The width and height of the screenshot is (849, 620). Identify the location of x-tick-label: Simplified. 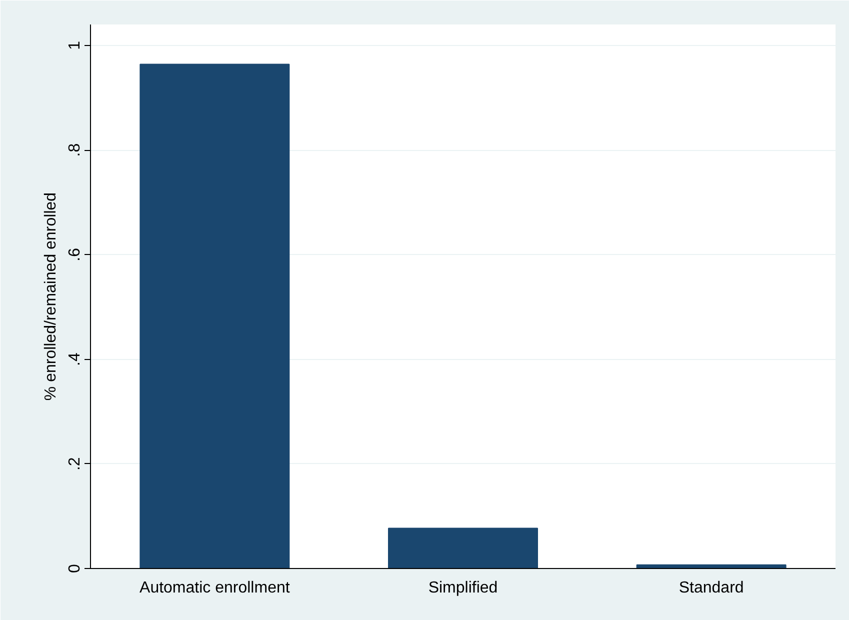
(463, 588).